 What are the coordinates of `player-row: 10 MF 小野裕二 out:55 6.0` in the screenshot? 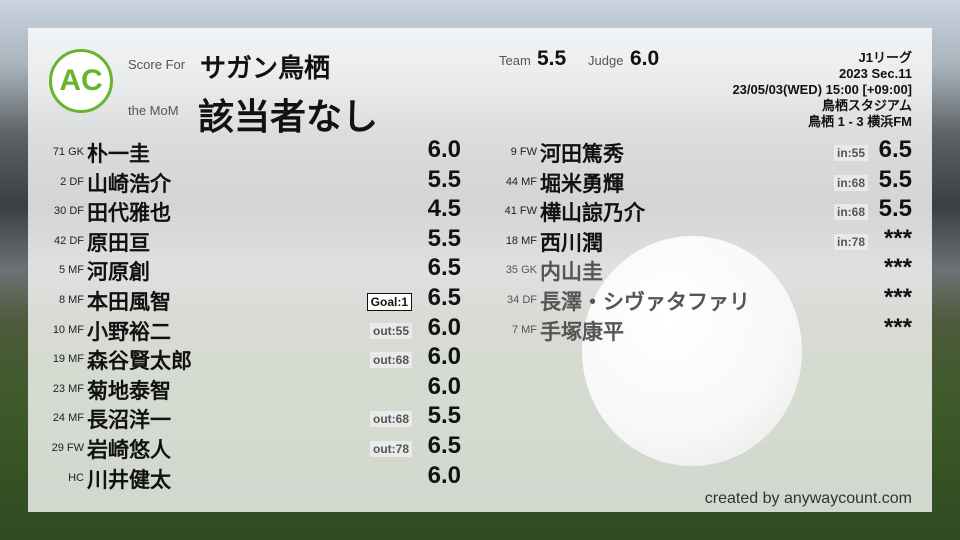 It's located at (480, 328).